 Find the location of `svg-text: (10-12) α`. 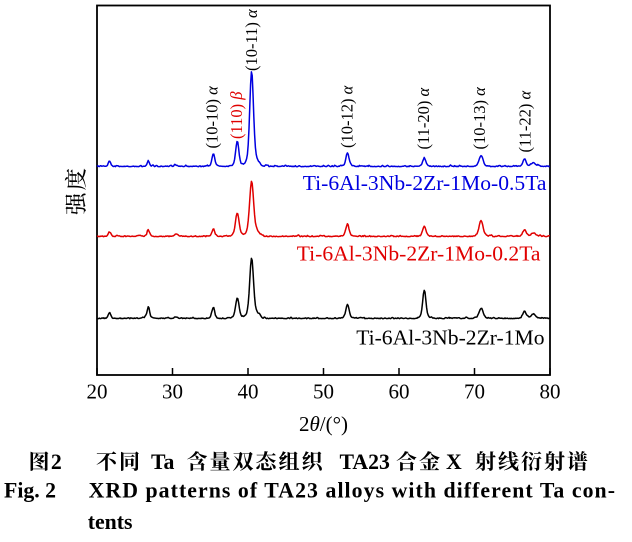

svg-text: (10-12) α is located at coordinates (346, 116).